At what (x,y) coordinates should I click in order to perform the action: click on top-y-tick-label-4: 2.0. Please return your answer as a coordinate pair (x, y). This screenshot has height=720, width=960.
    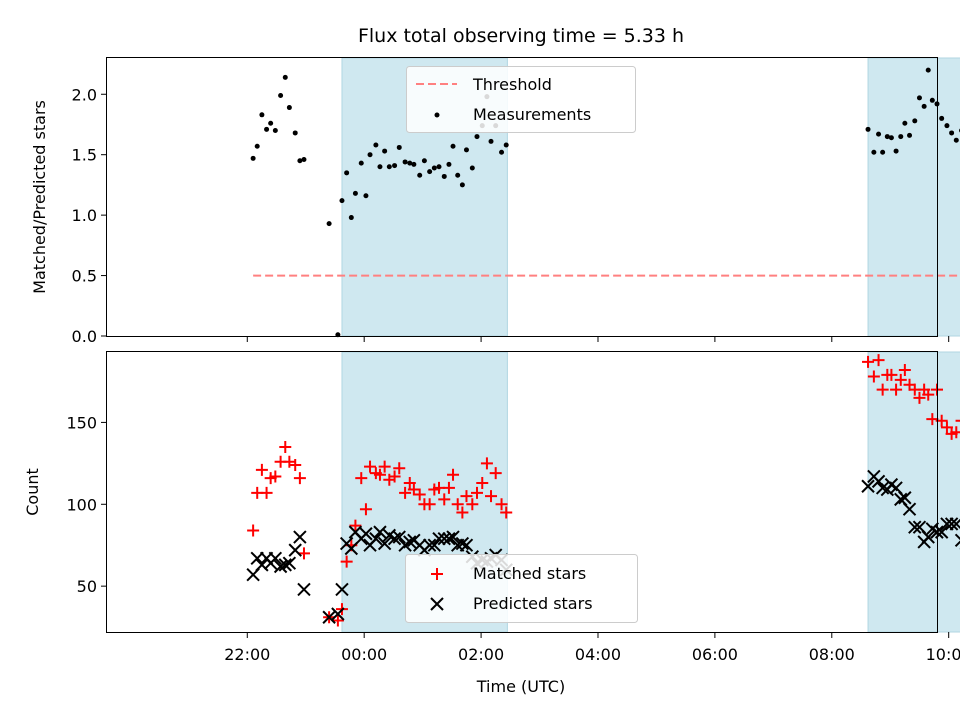
    Looking at the image, I should click on (84, 94).